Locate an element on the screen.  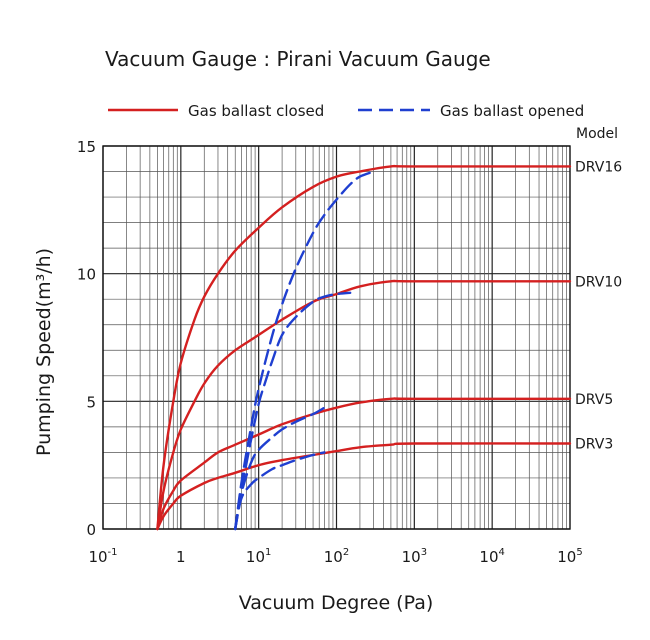
x-tick-label: 10⁴ is located at coordinates (491, 556).